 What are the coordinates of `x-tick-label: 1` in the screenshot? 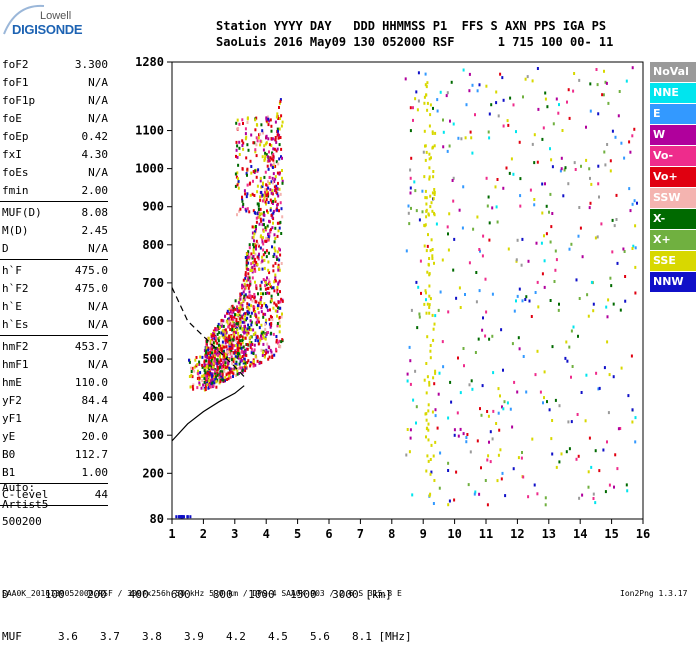 It's located at (171, 534).